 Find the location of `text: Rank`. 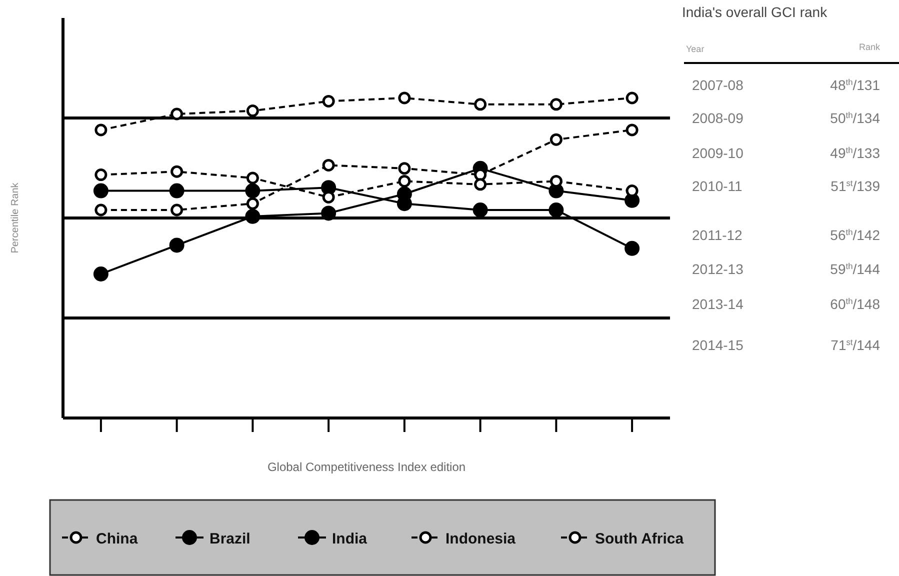

text: Rank is located at coordinates (869, 47).